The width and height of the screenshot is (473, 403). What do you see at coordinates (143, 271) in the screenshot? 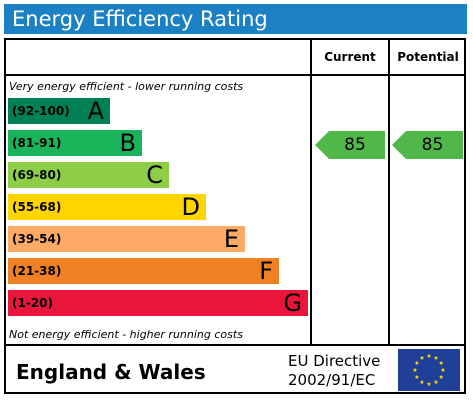
I see `band-f: (21-38) F` at bounding box center [143, 271].